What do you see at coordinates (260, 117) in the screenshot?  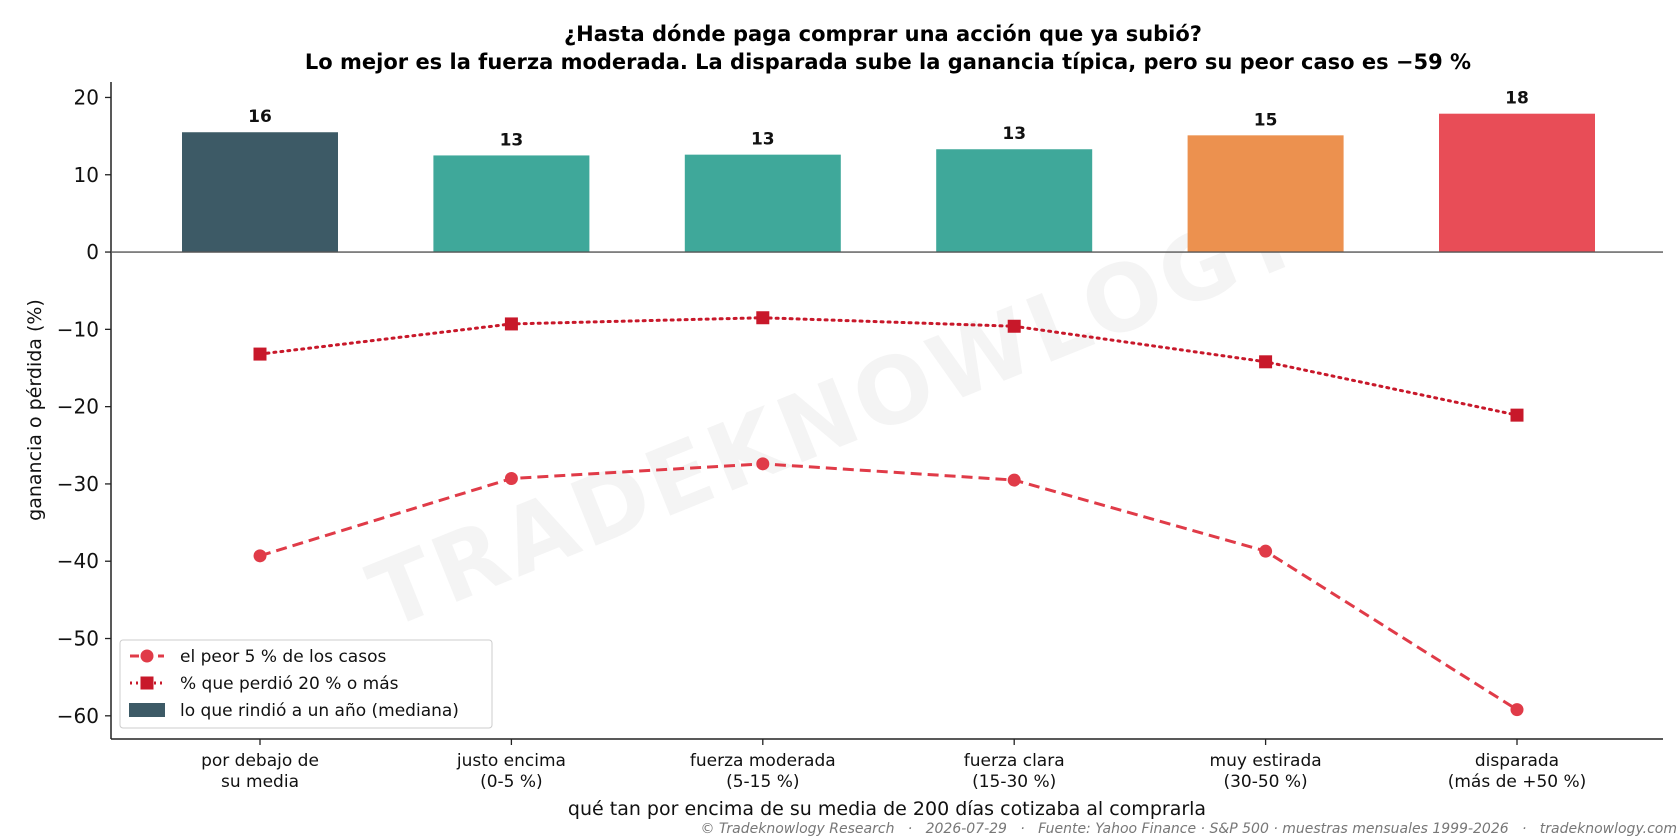 I see `bar-value-label-0: 16` at bounding box center [260, 117].